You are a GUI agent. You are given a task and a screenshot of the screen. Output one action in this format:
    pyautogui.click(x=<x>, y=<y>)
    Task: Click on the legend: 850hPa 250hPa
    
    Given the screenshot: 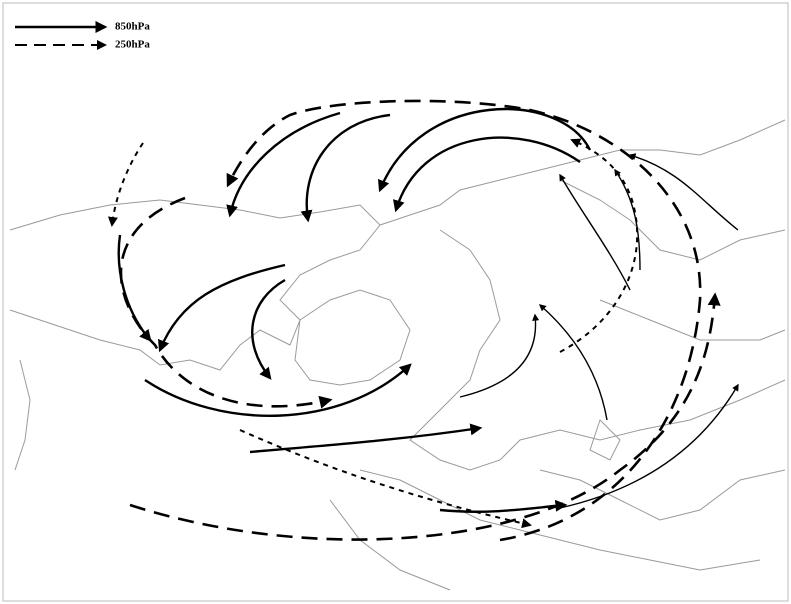 What is the action you would take?
    pyautogui.click(x=82, y=36)
    